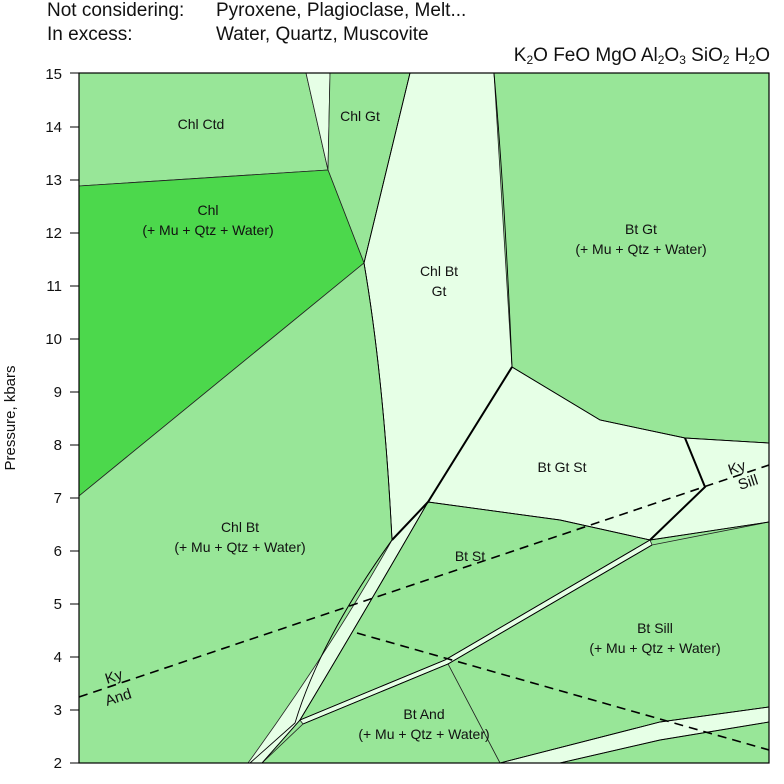 The width and height of the screenshot is (784, 784). Describe the element at coordinates (470, 556) in the screenshot. I see `label-bt-st: Bt St` at that location.